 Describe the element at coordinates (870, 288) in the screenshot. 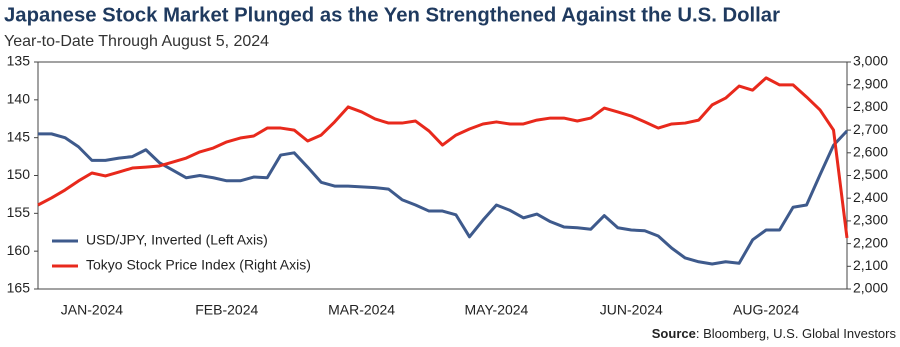

I see `y2-tick-label: 2,000` at that location.